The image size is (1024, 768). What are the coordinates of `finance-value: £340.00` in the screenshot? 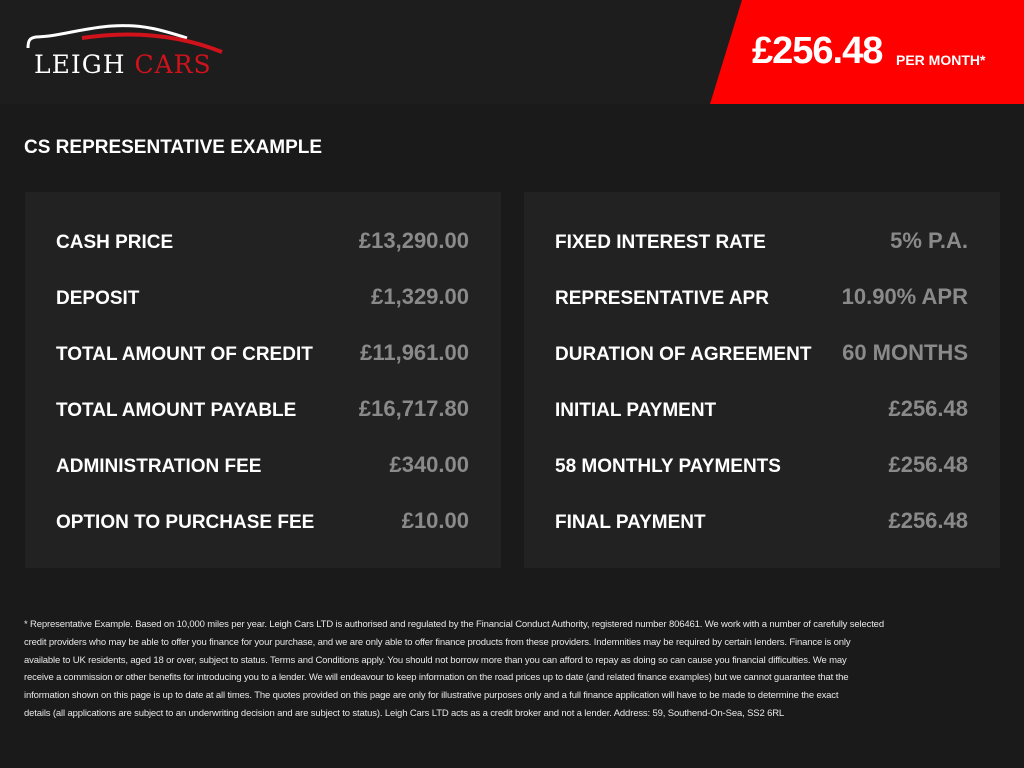 It's located at (429, 464).